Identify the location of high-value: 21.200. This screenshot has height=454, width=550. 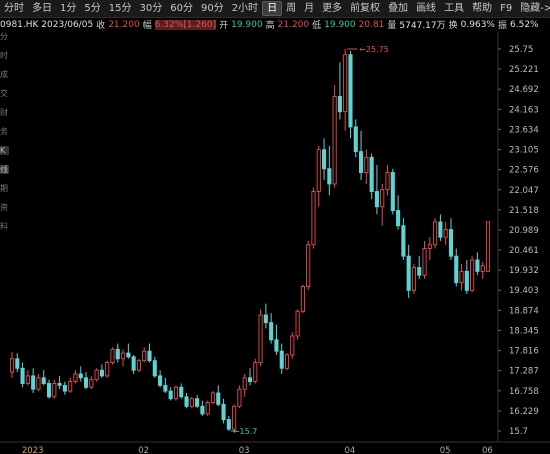
(293, 24).